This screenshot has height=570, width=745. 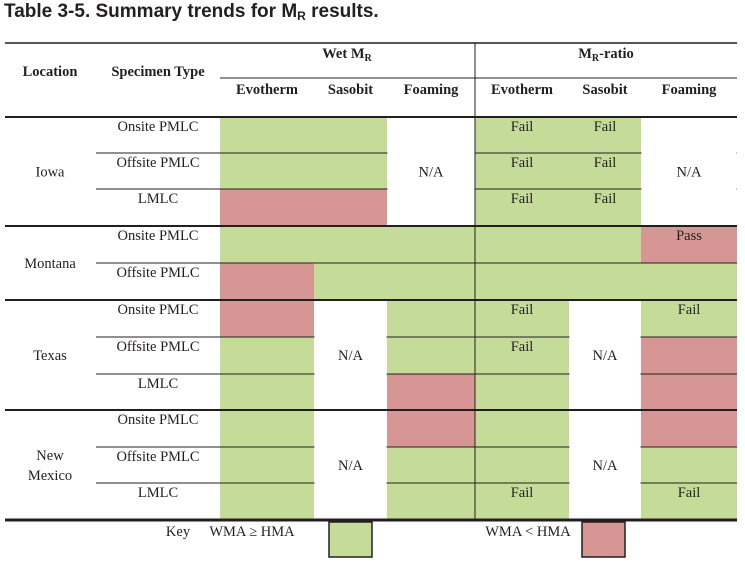 What do you see at coordinates (50, 72) in the screenshot?
I see `location-header: Location` at bounding box center [50, 72].